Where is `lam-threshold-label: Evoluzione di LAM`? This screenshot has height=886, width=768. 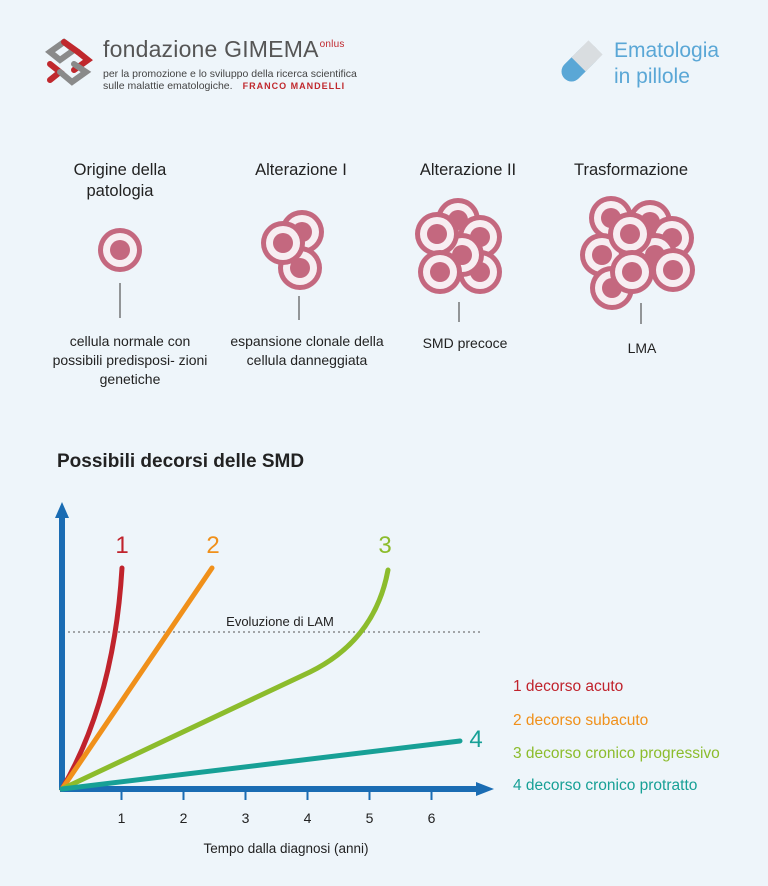 lam-threshold-label: Evoluzione di LAM is located at coordinates (280, 621).